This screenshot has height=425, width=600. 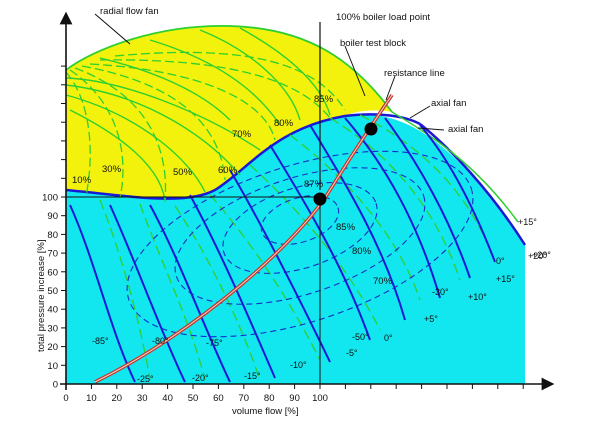 What do you see at coordinates (252, 376) in the screenshot?
I see `blade-angle-minus15: -15°` at bounding box center [252, 376].